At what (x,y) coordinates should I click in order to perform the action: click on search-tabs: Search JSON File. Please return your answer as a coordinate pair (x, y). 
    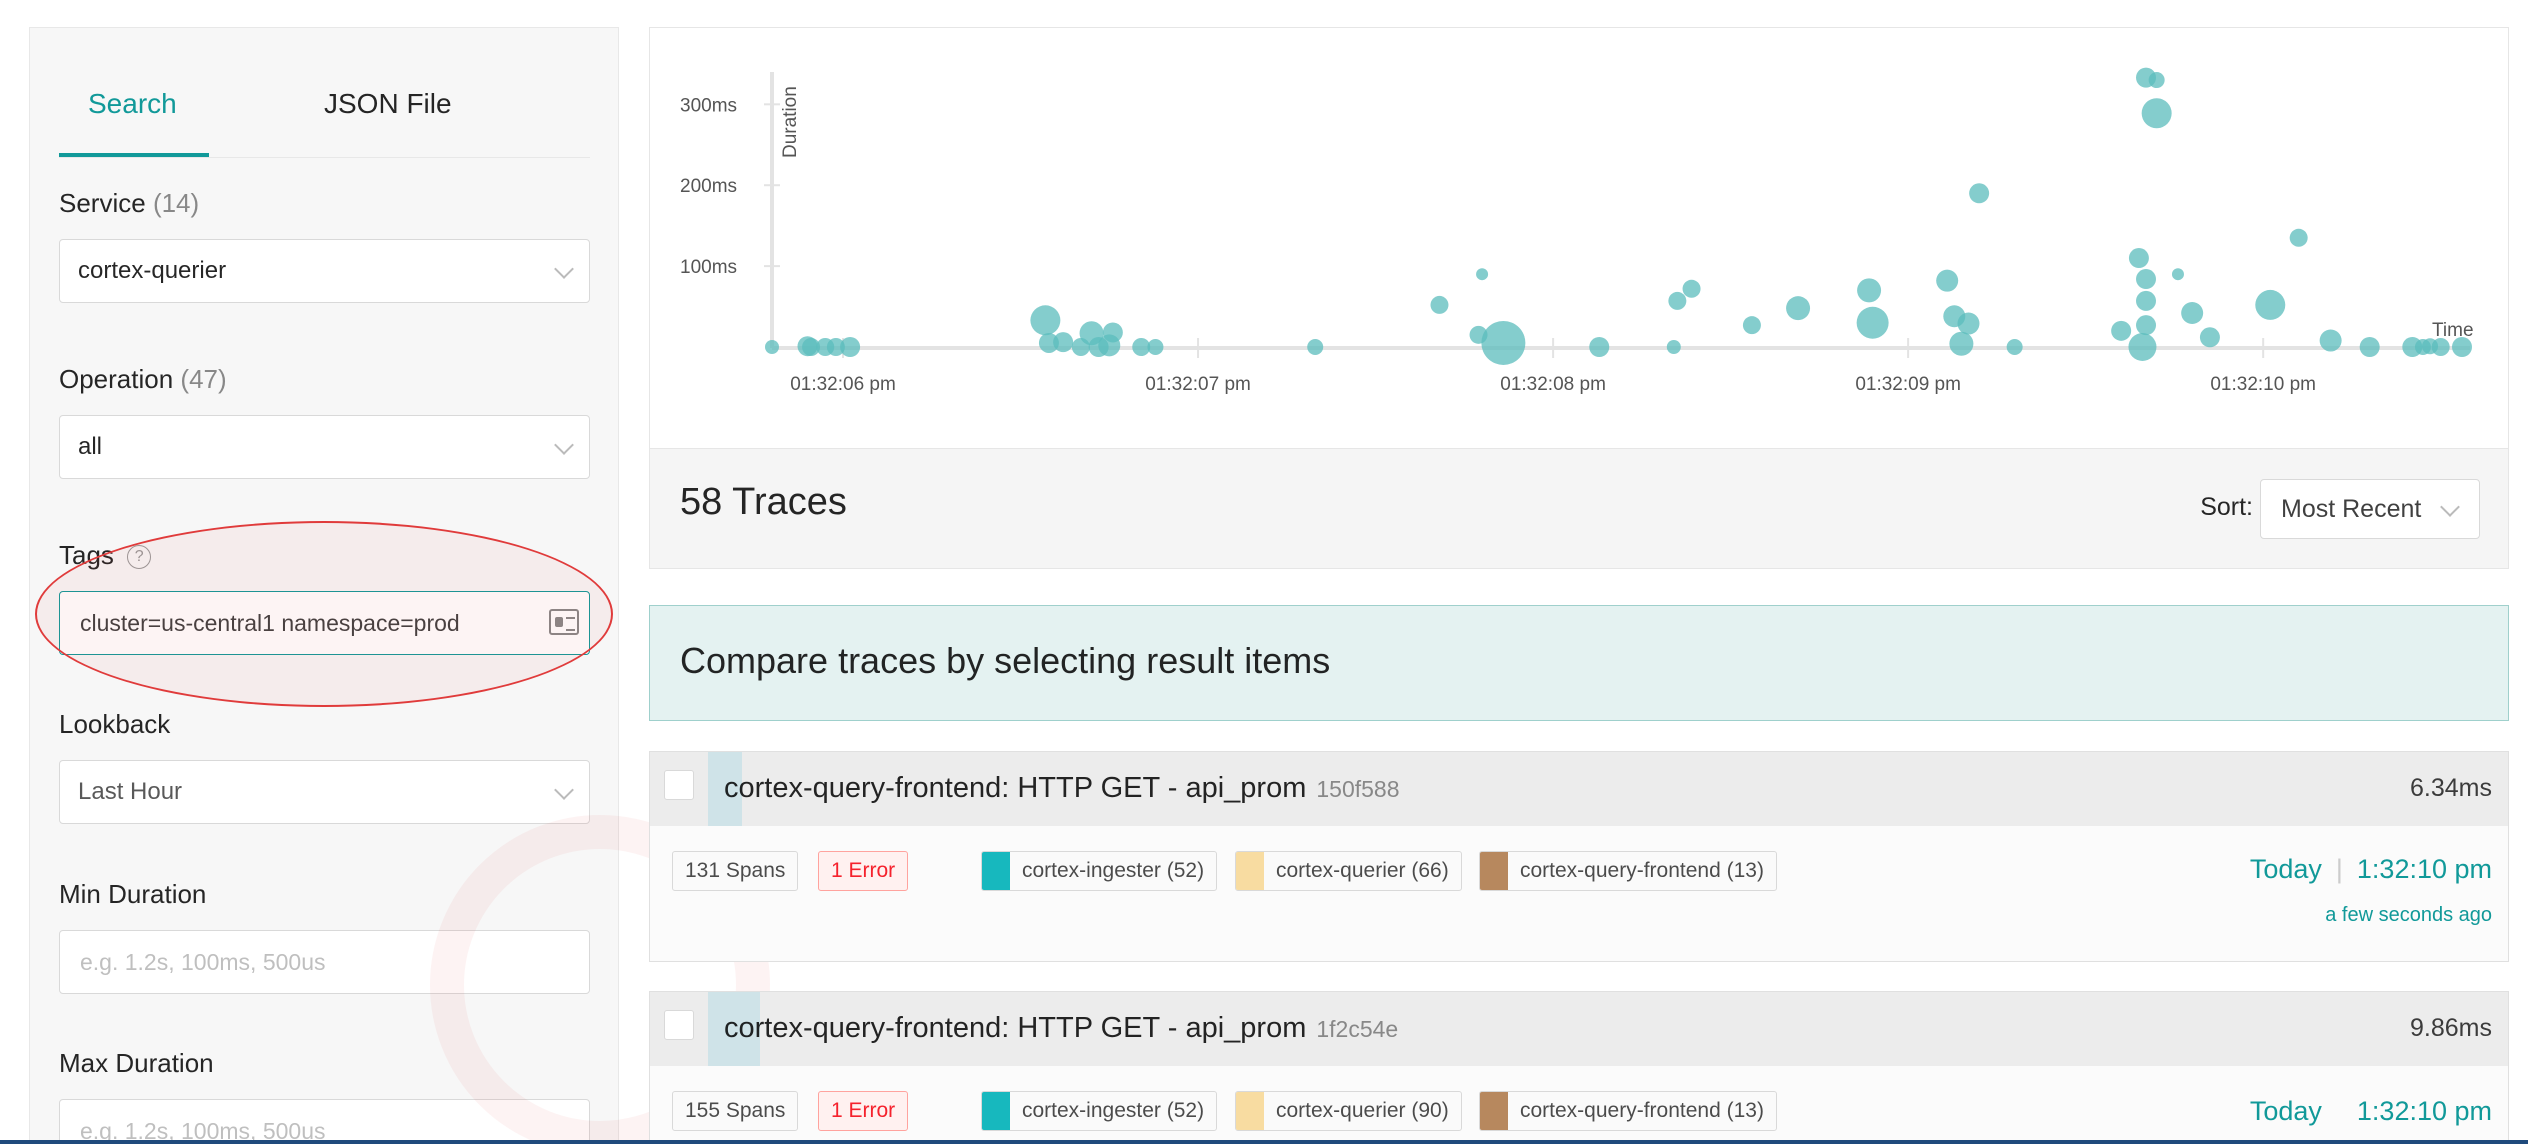
    Looking at the image, I should click on (324, 93).